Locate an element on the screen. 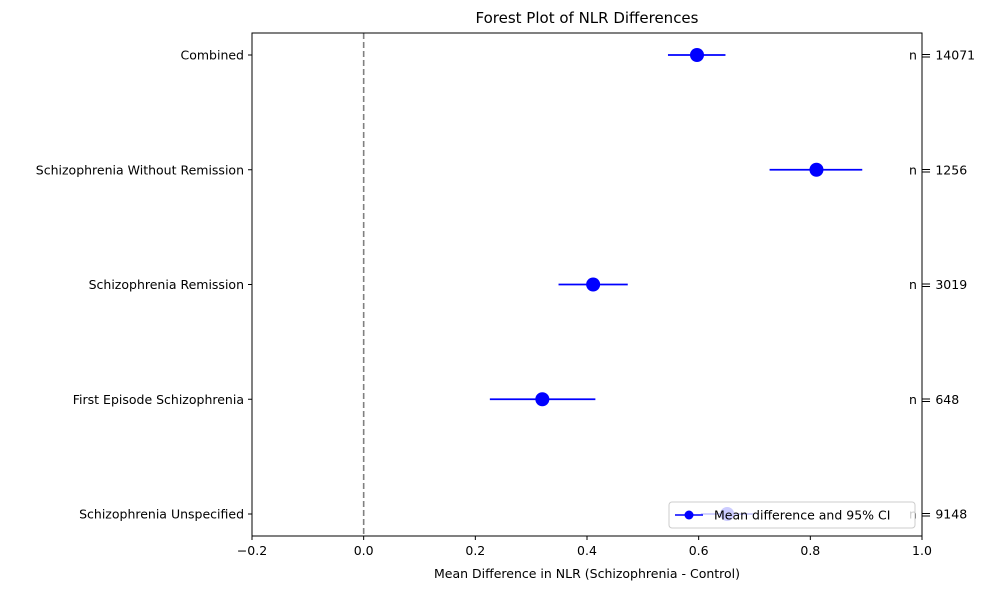 The width and height of the screenshot is (992, 590). x-tick-label: 0.0 is located at coordinates (364, 550).